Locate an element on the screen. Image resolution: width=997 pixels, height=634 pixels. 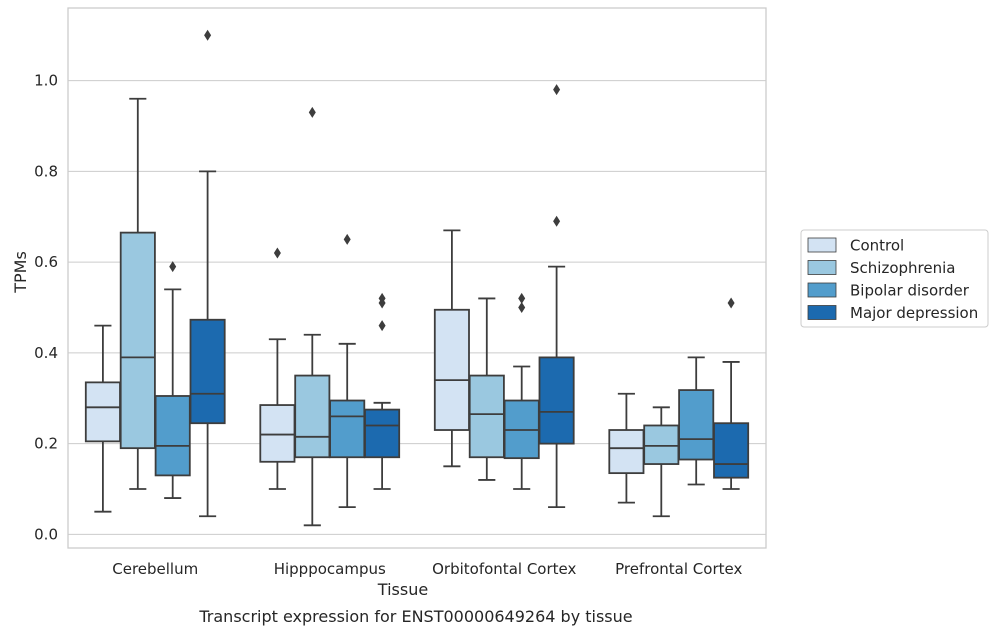
box-cerebellum-schizophrenia is located at coordinates (137, 293).